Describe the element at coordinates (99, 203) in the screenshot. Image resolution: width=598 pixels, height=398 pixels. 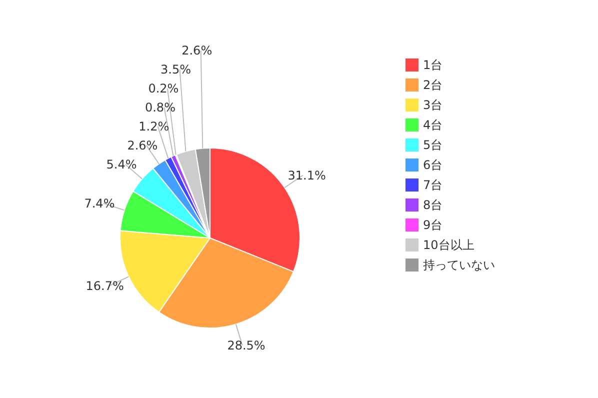
I see `data-label: 7.4%` at that location.